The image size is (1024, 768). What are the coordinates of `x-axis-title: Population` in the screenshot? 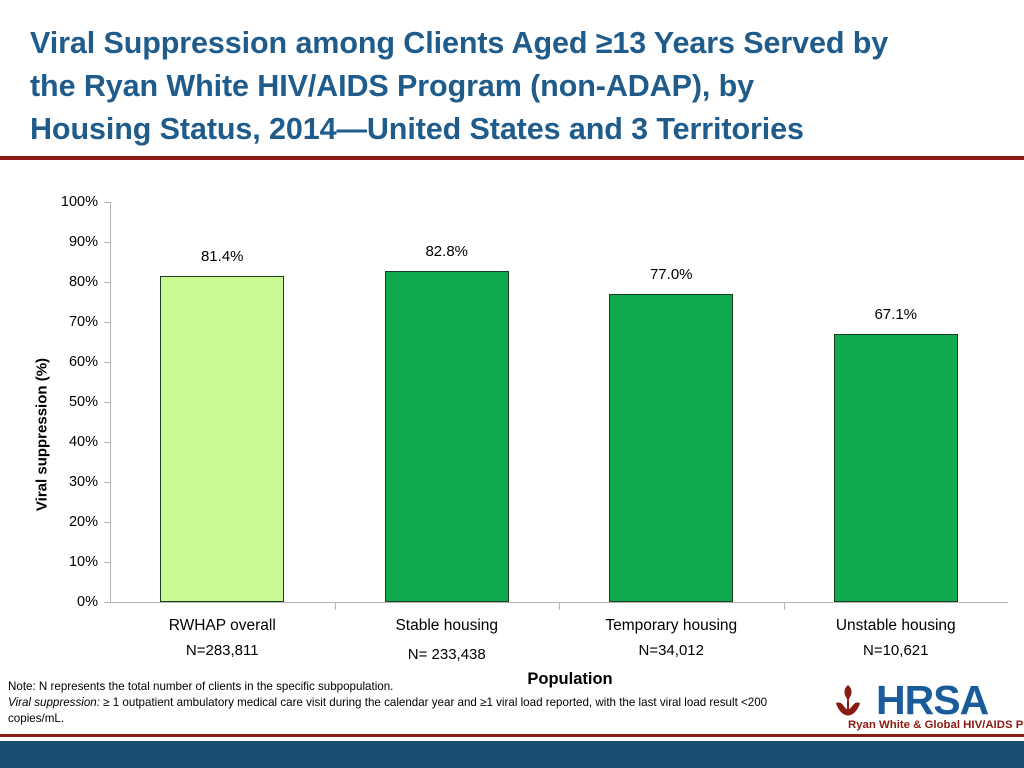 It's located at (570, 679).